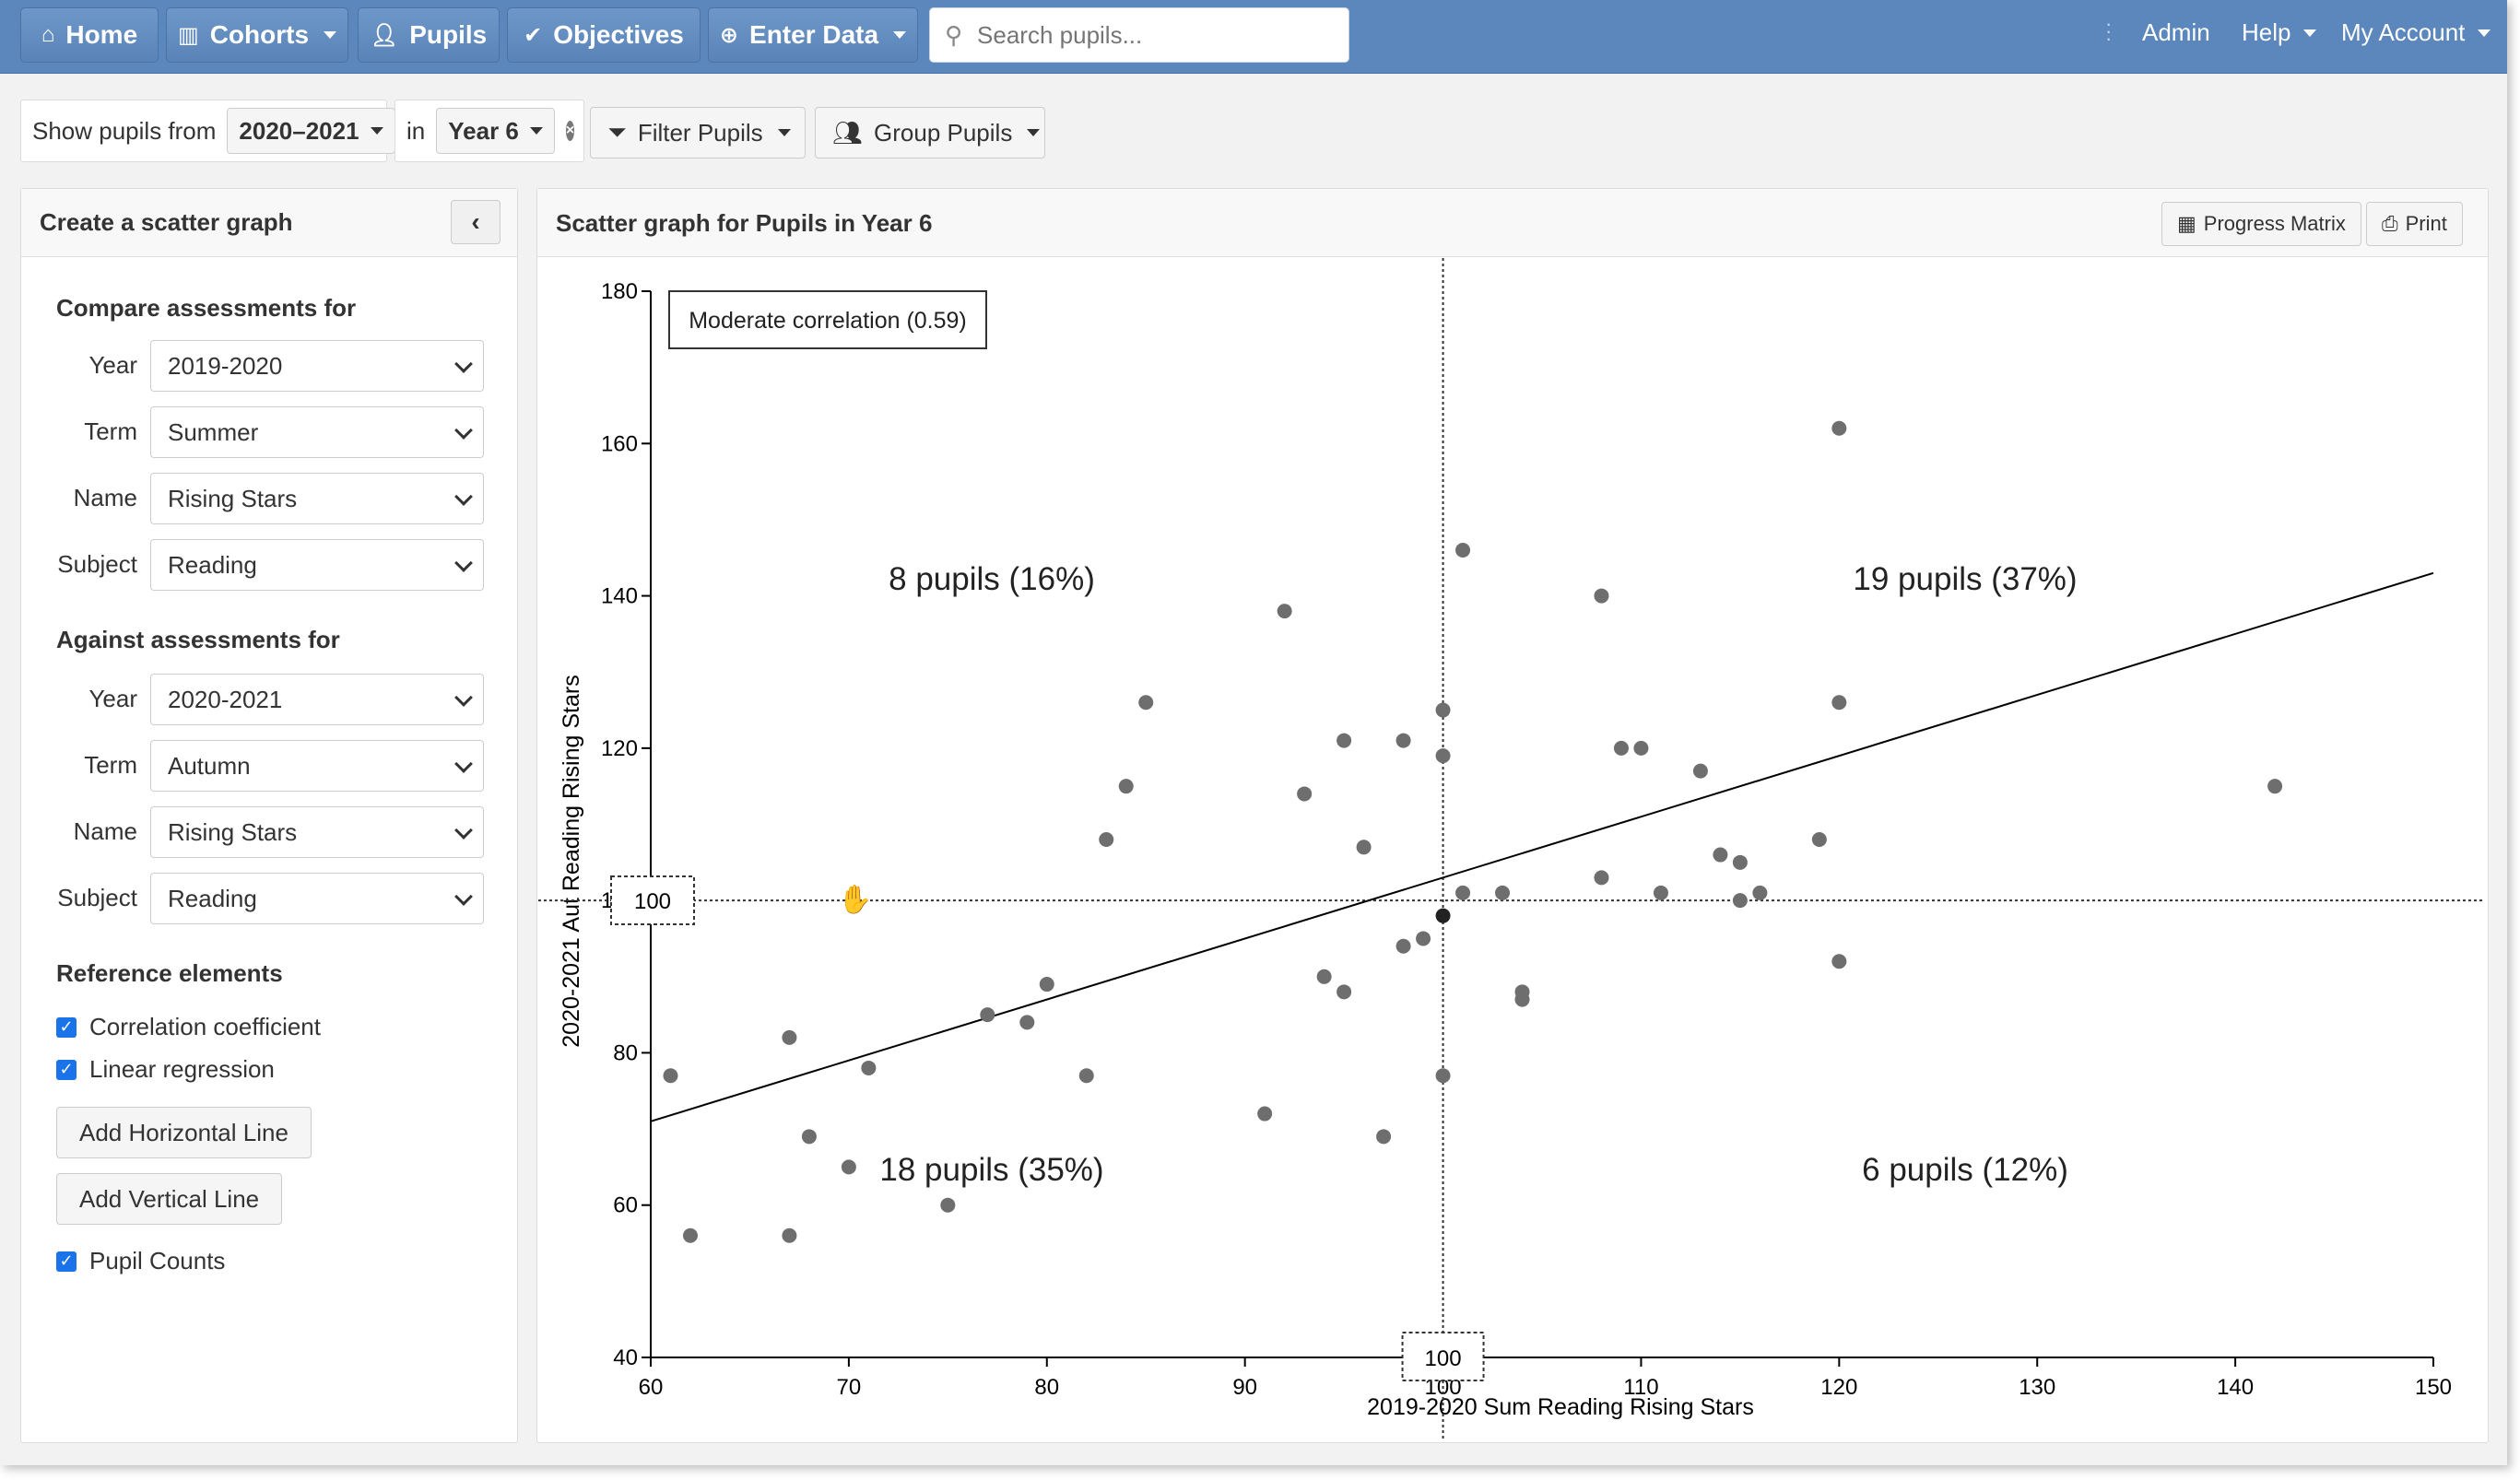  What do you see at coordinates (89, 35) in the screenshot?
I see `home-button: ⌂ Home` at bounding box center [89, 35].